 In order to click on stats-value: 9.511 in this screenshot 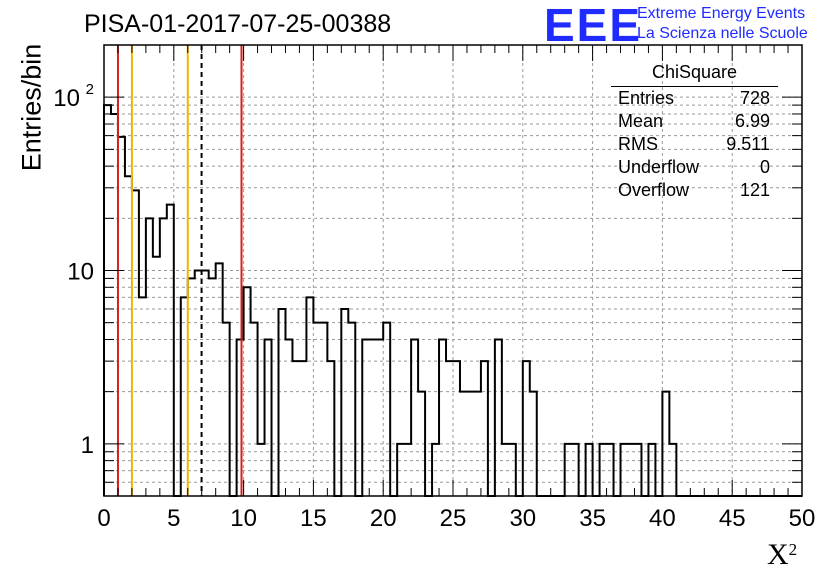, I will do `click(748, 144)`.